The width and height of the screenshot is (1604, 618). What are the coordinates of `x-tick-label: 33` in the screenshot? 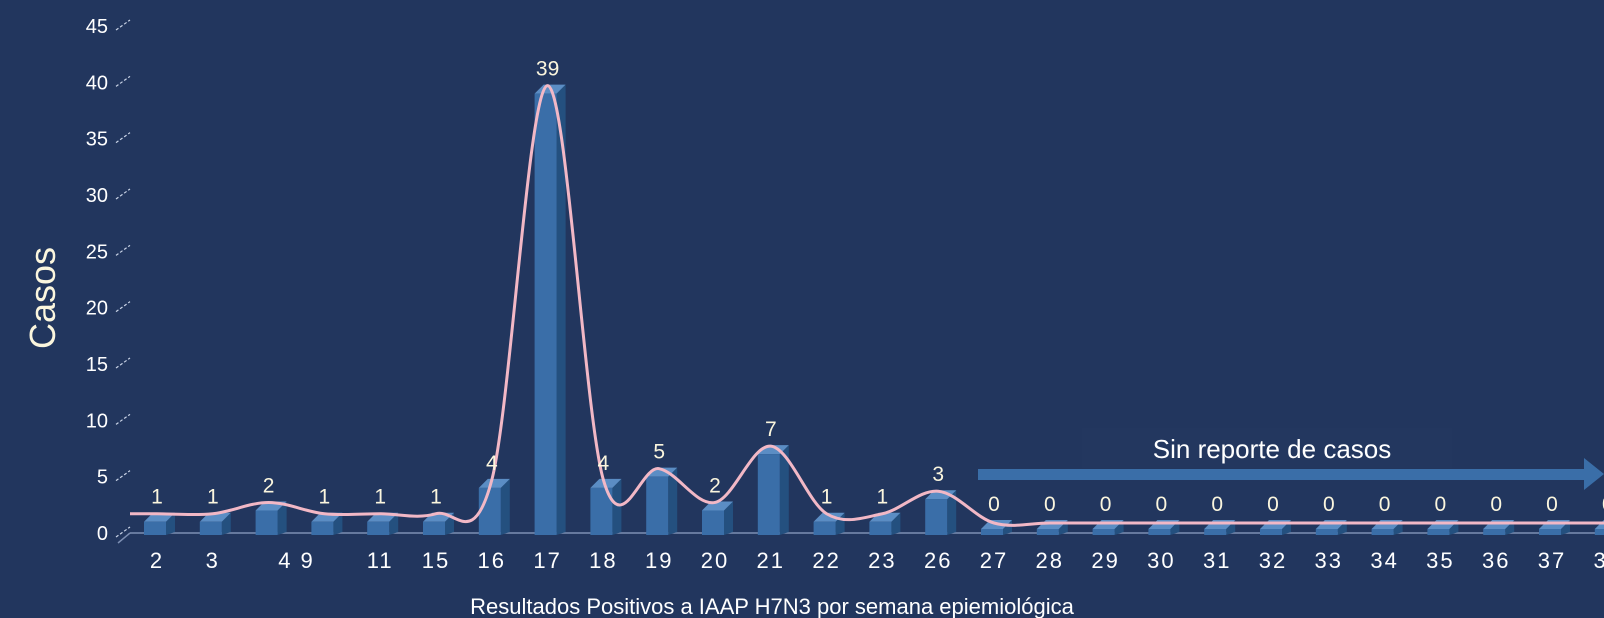 It's located at (1329, 560).